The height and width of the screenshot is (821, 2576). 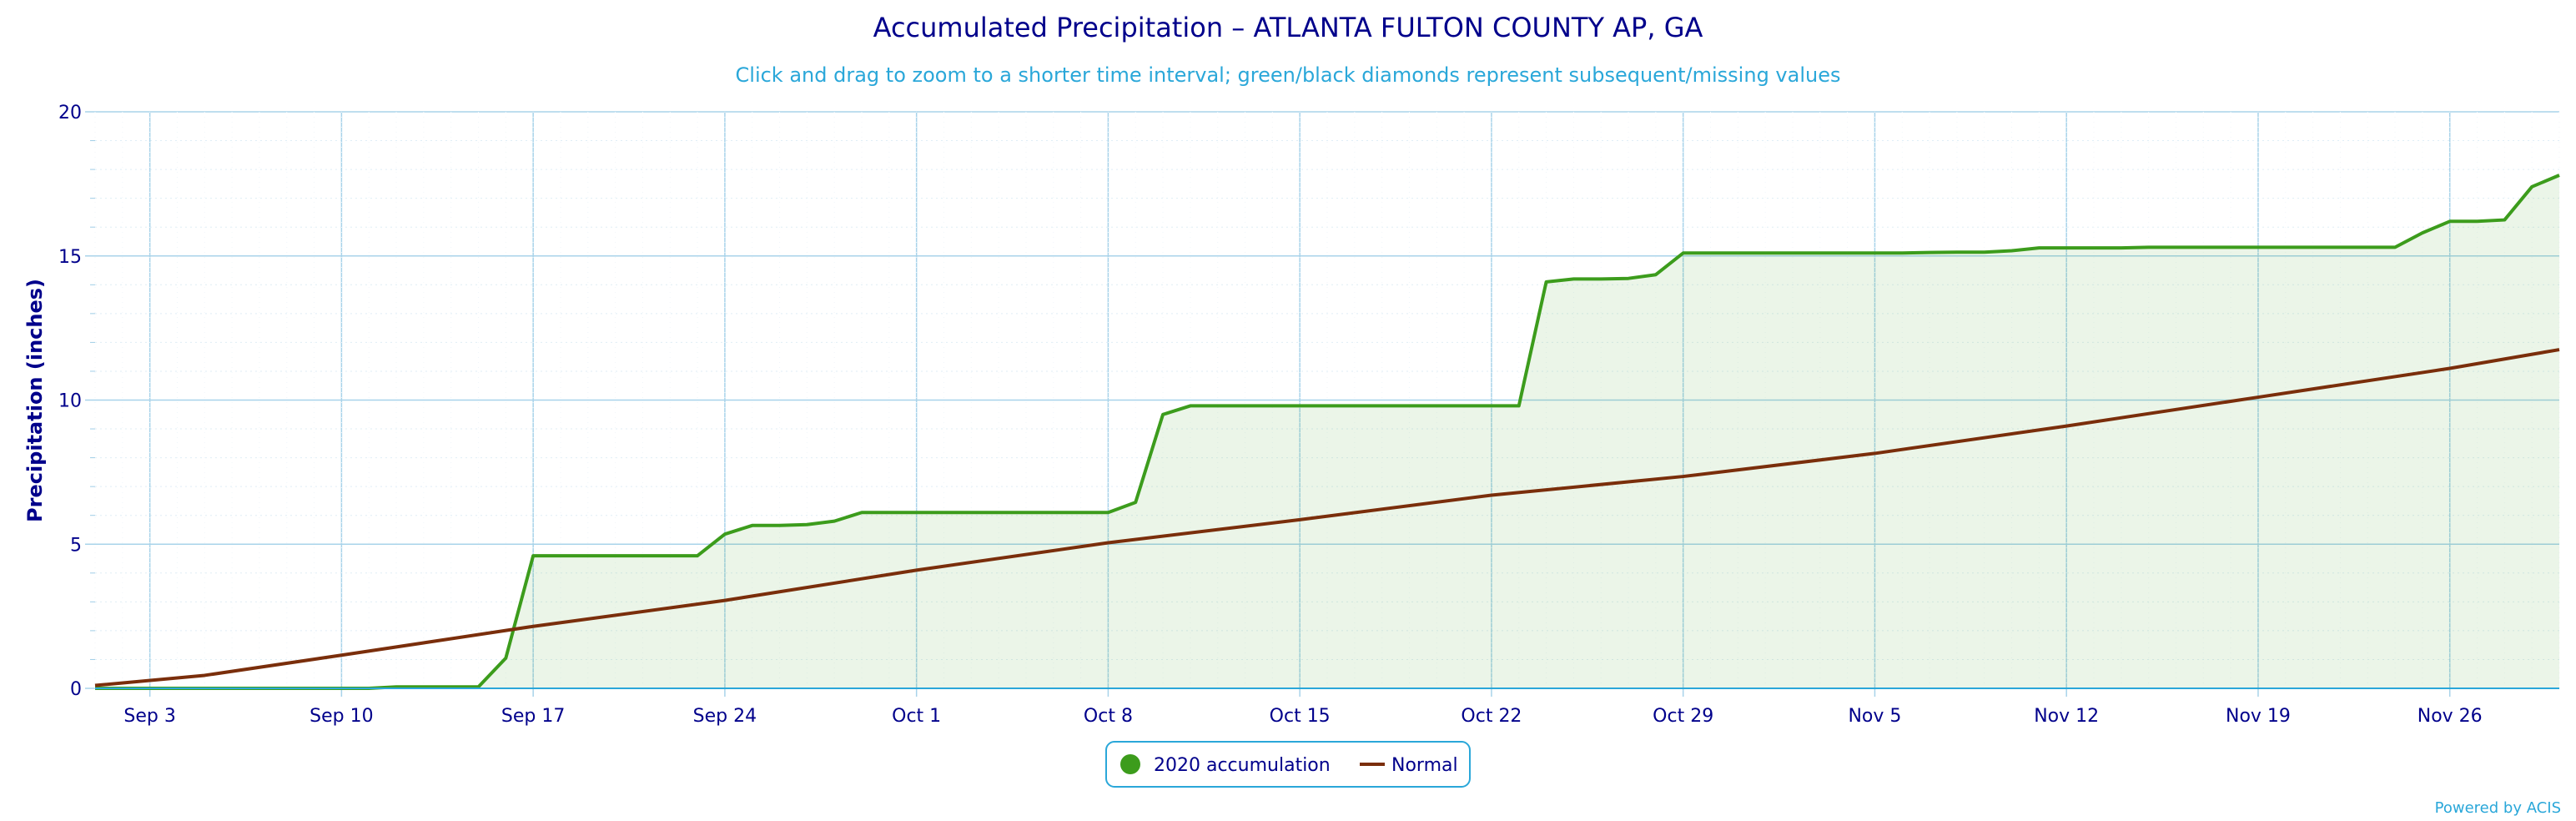 What do you see at coordinates (1242, 765) in the screenshot?
I see `legend-label-2020-accumulation: 2020 accumulation` at bounding box center [1242, 765].